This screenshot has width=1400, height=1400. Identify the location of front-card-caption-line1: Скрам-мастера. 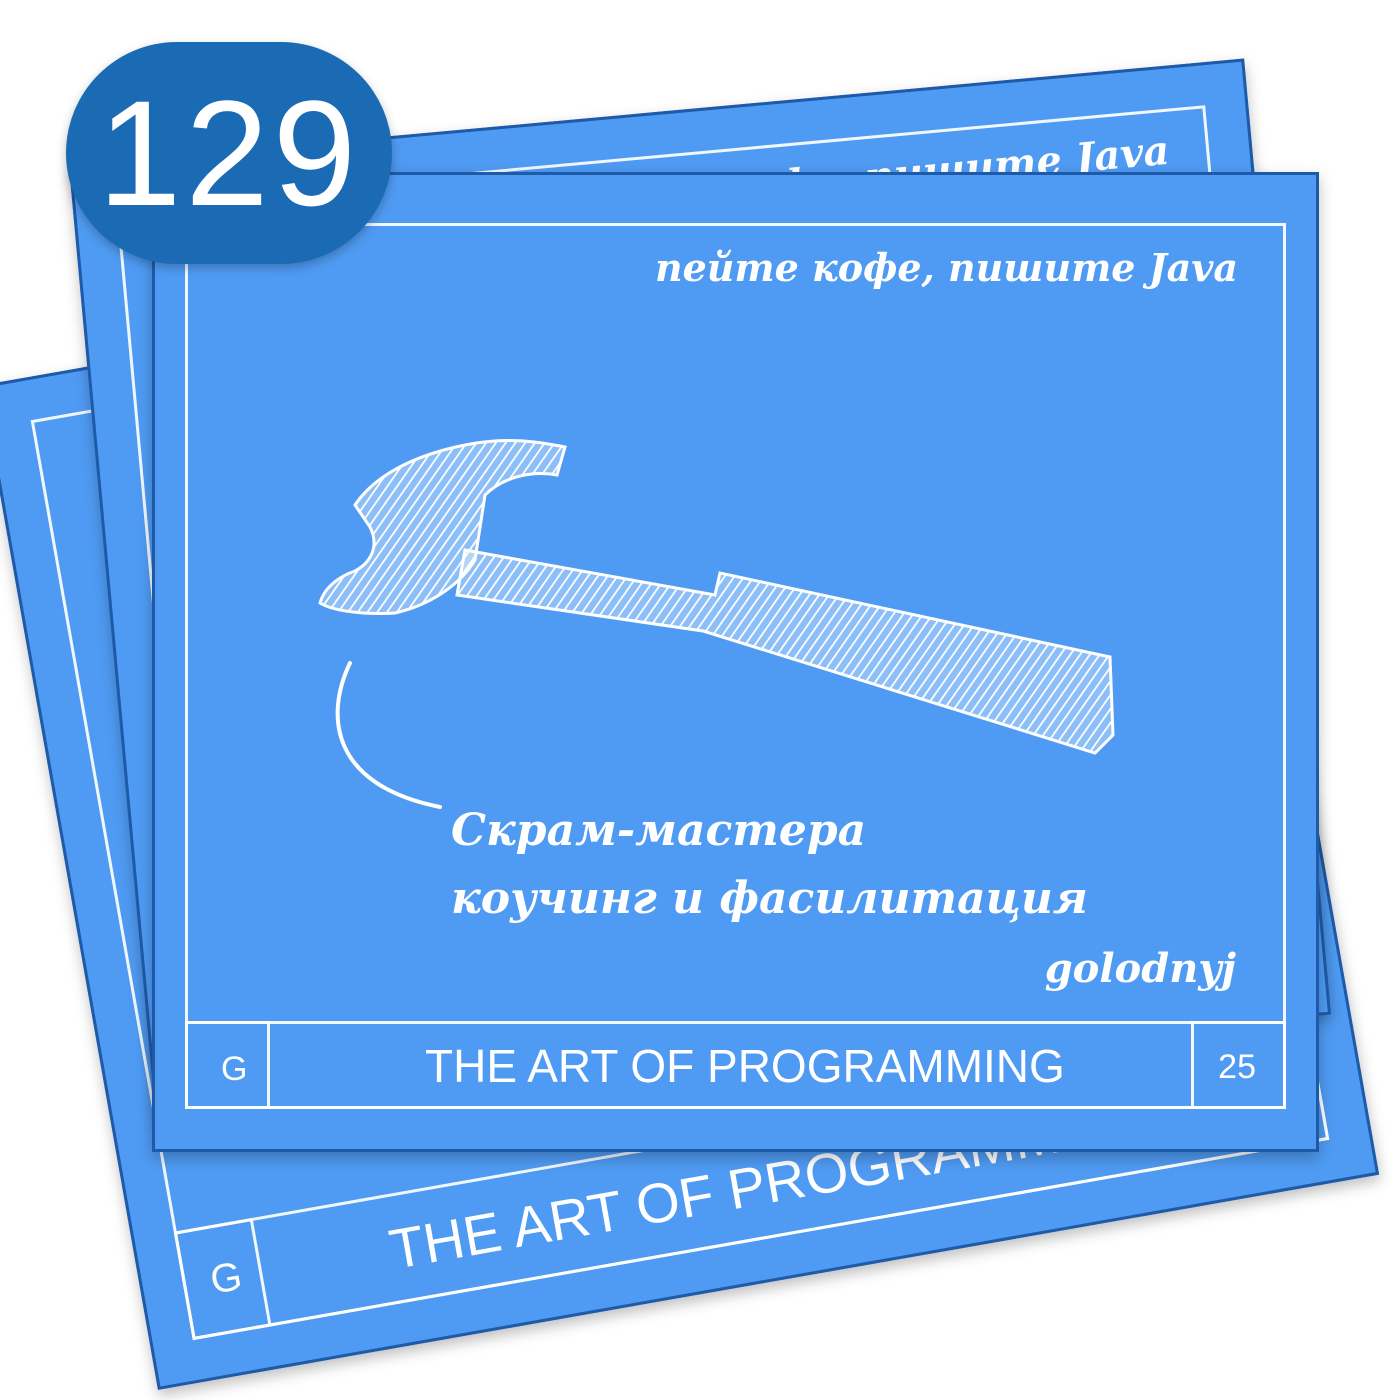
(659, 830).